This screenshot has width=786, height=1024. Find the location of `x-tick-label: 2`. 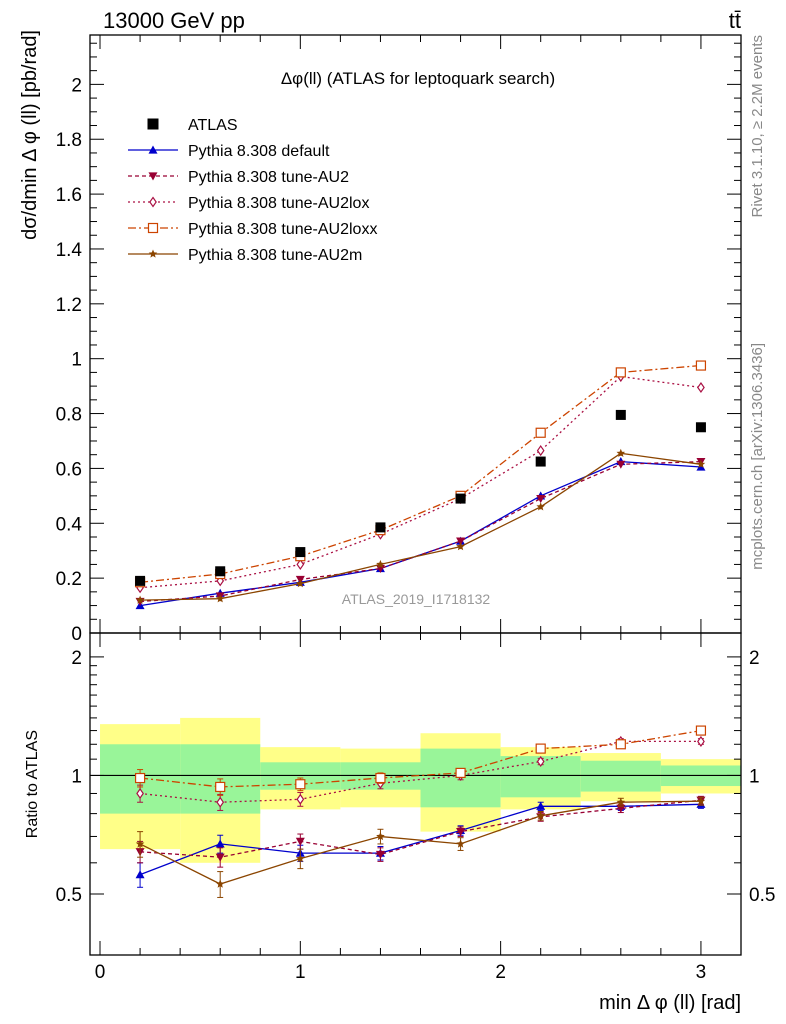

x-tick-label: 2 is located at coordinates (500, 972).